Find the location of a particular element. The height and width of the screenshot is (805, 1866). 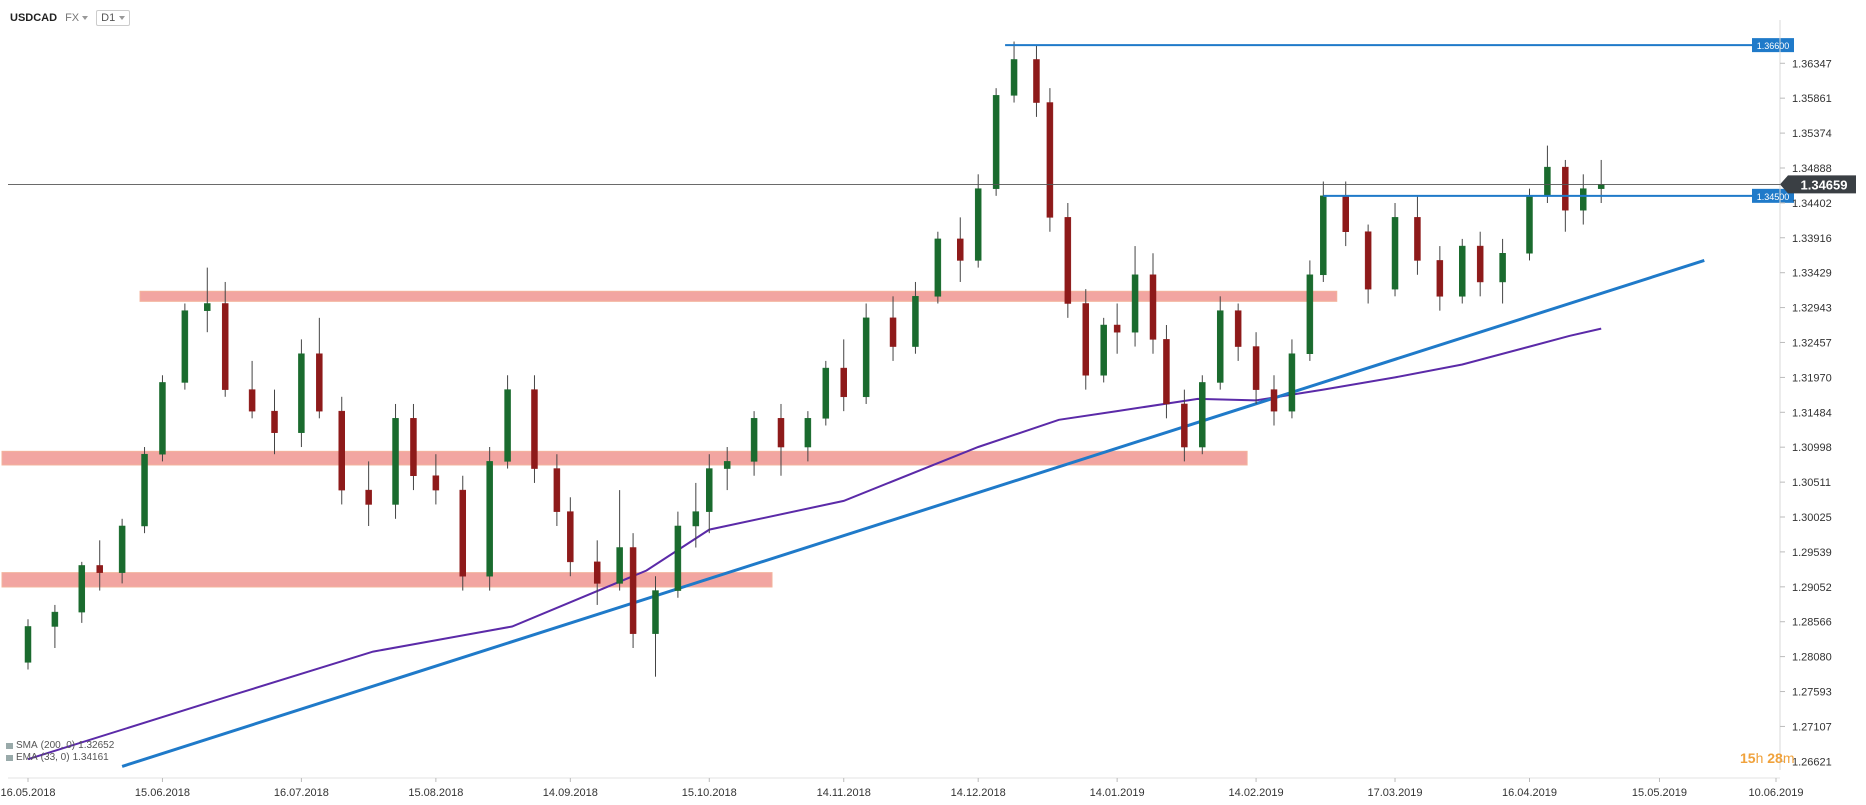

indicator-legend: SMA (200, 0) 1.32652 EMA (33, 0) 1.34161 is located at coordinates (60, 752).